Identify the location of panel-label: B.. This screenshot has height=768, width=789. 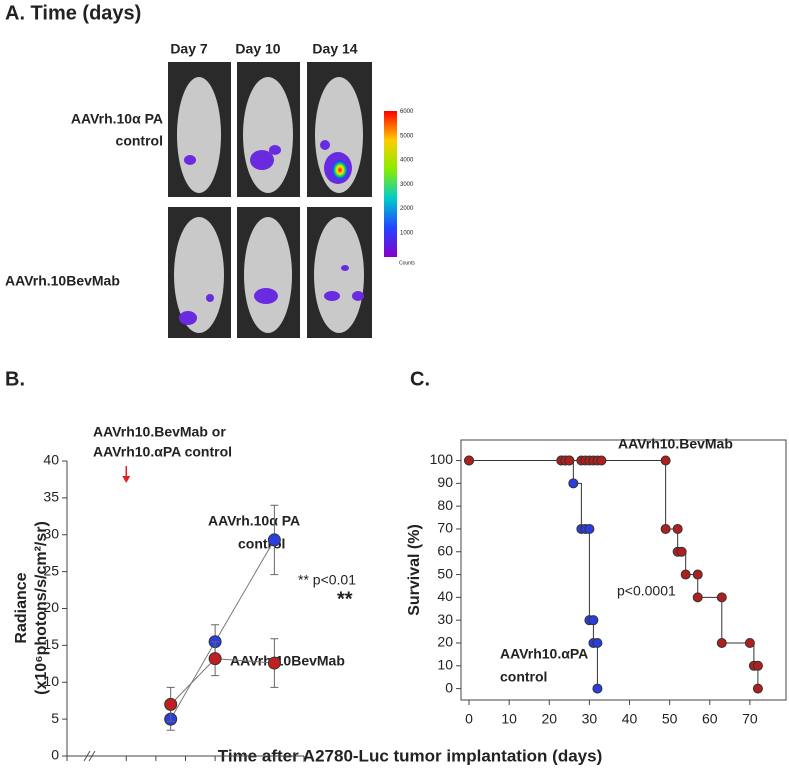
(15, 379).